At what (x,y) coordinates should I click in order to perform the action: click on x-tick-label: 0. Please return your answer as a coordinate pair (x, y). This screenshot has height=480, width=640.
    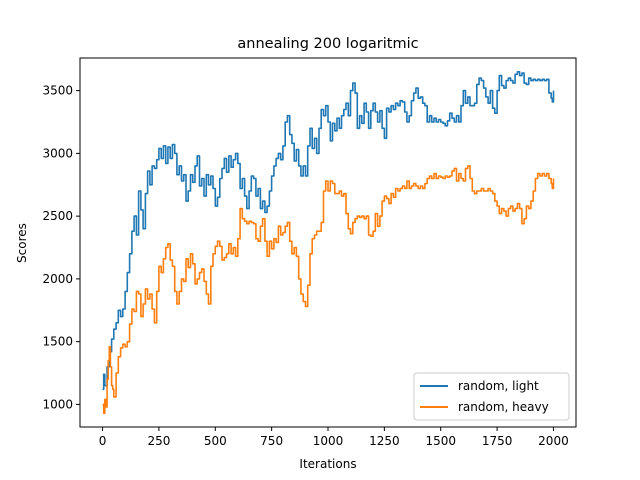
    Looking at the image, I should click on (103, 441).